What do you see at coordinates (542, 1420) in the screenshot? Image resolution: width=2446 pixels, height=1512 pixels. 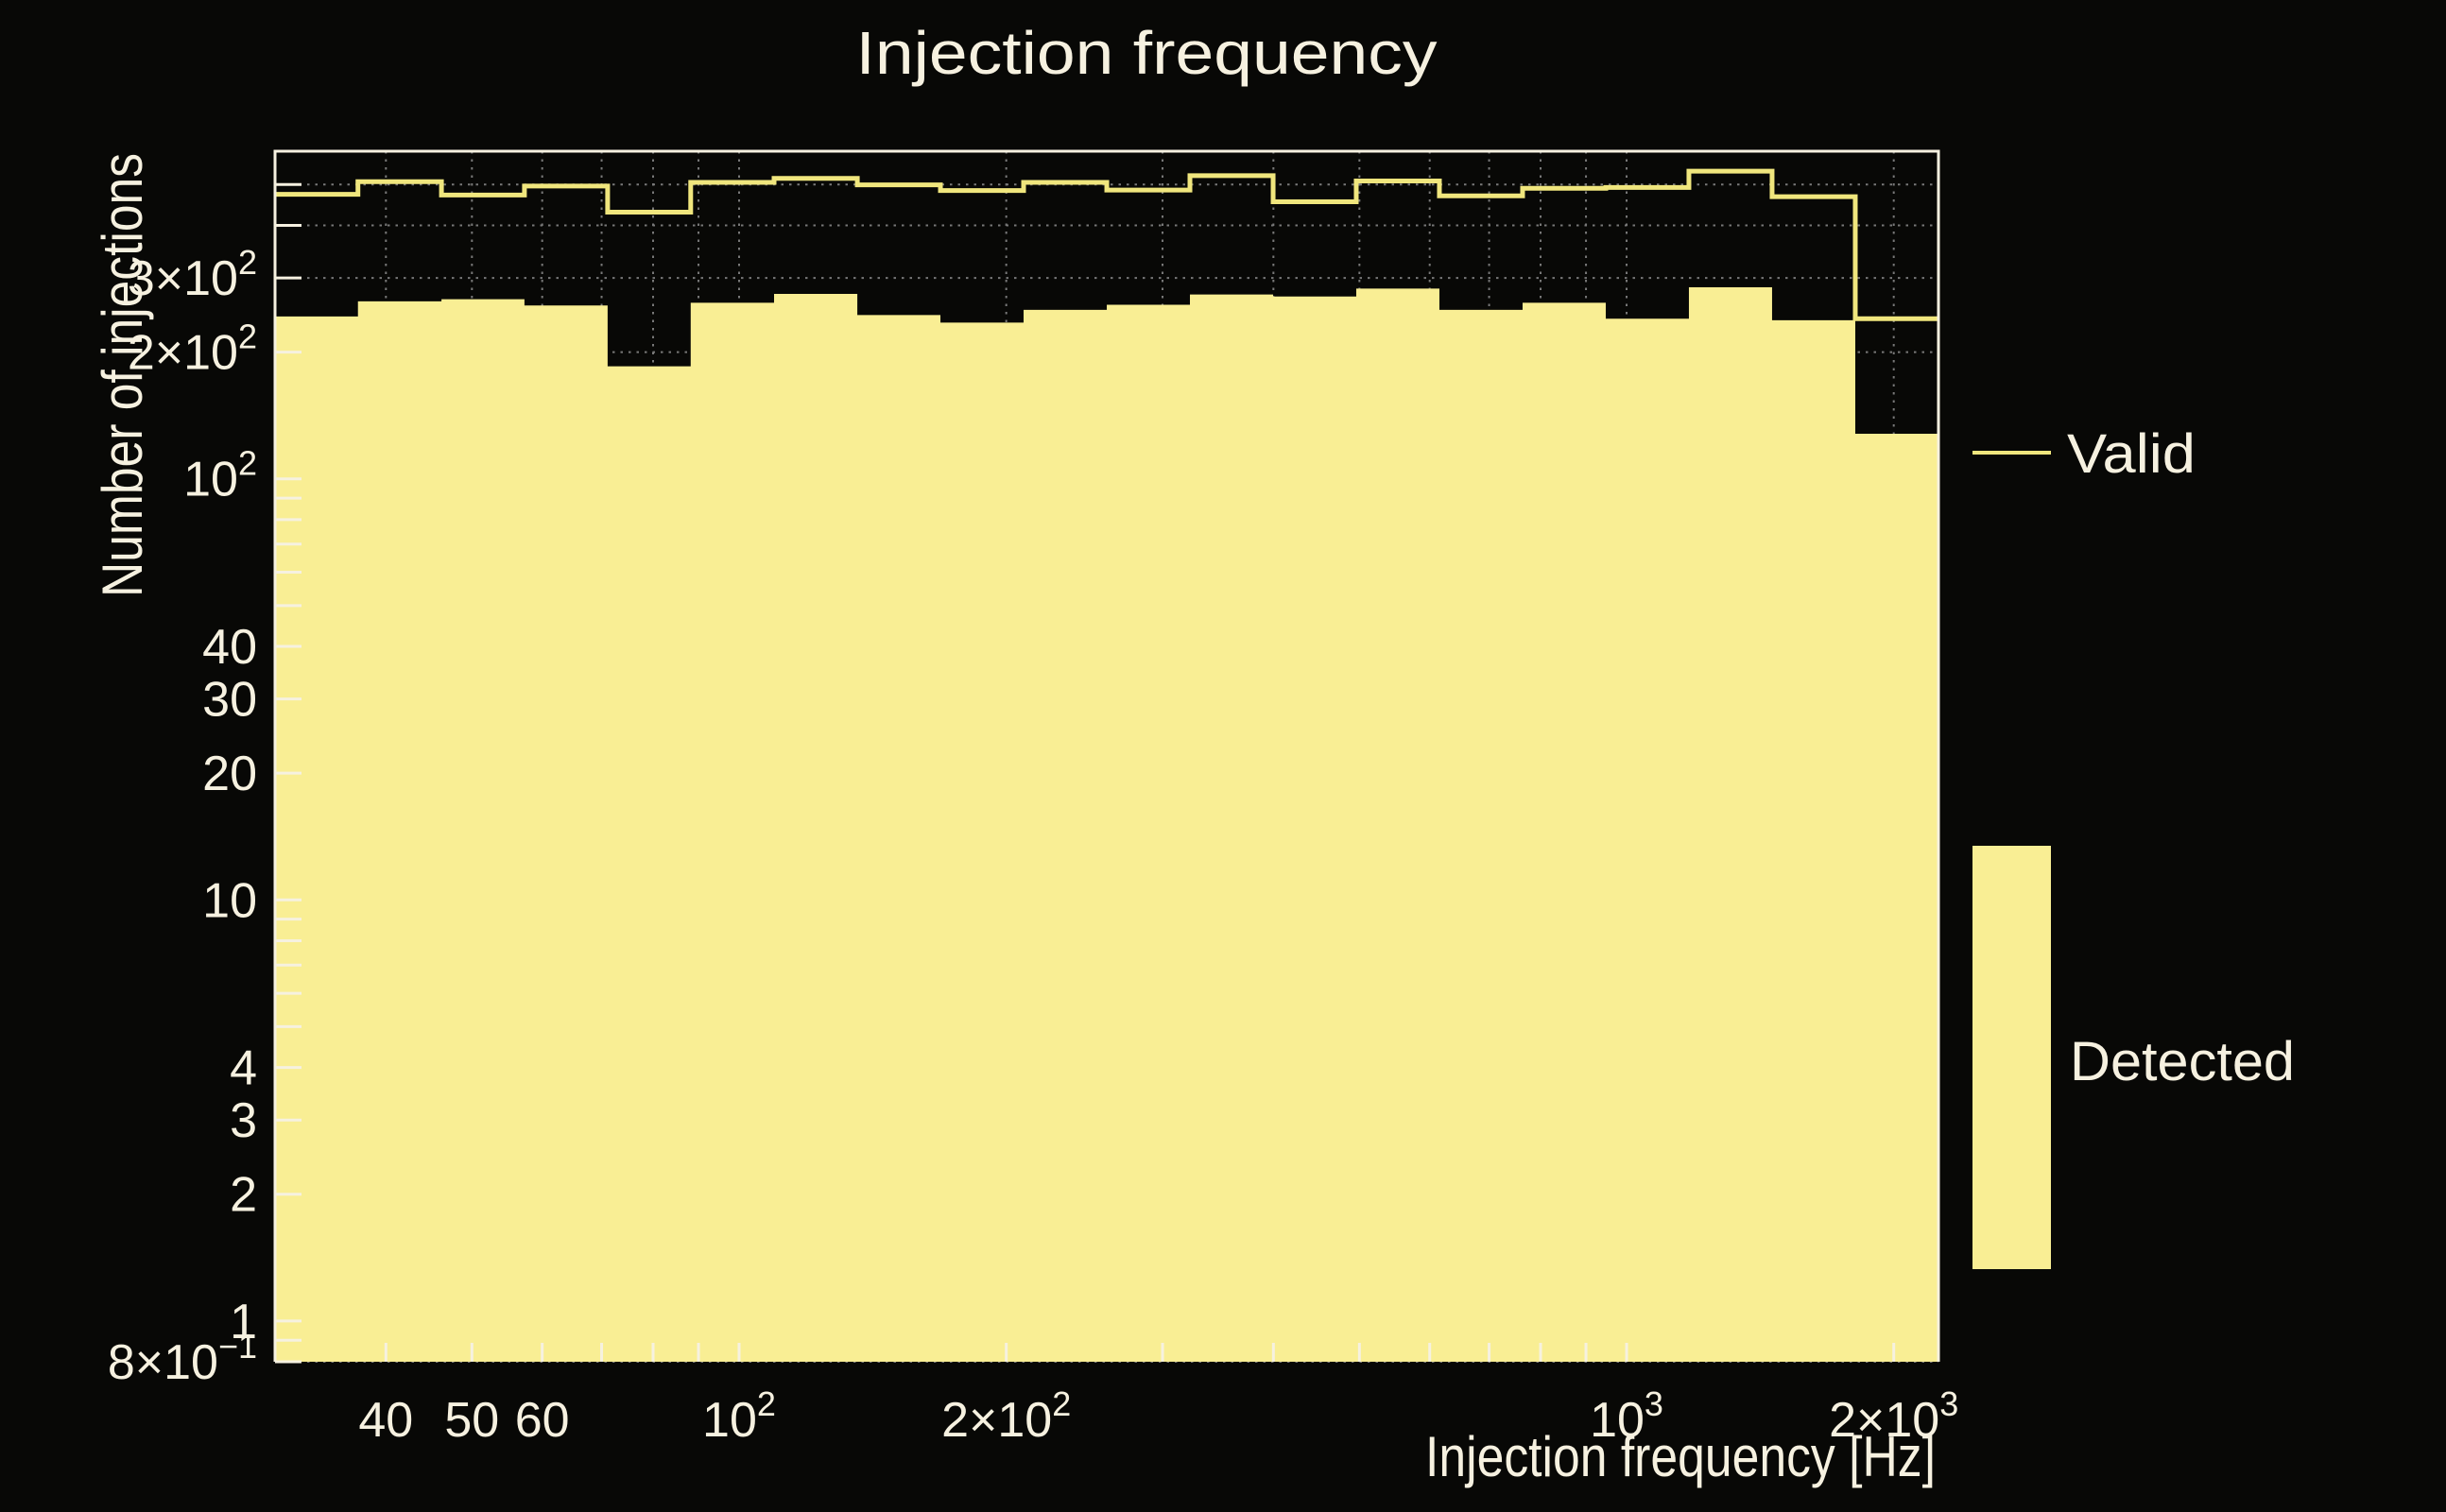 I see `x-tick-label: 60` at bounding box center [542, 1420].